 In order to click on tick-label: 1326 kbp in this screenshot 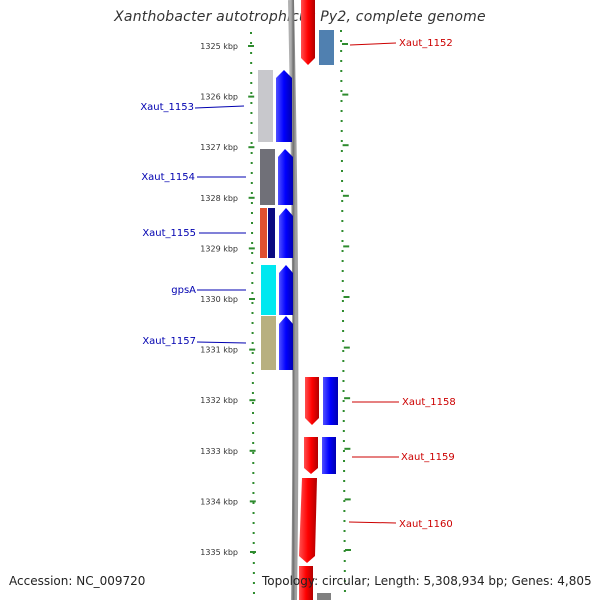, I will do `click(219, 97)`.